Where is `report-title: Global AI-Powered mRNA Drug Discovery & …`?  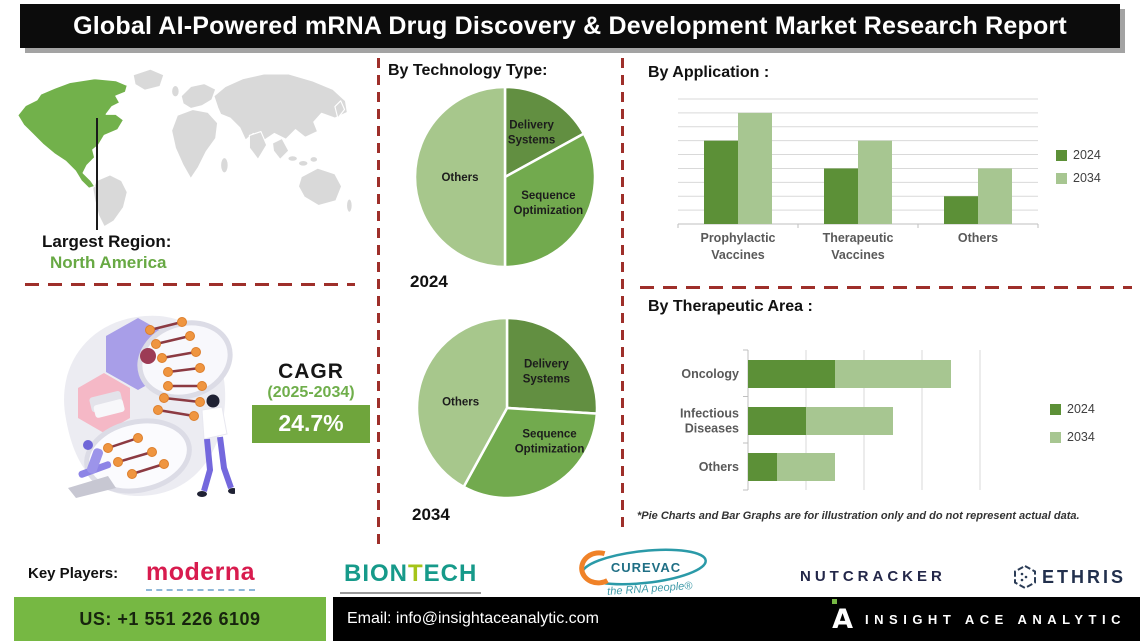 report-title: Global AI-Powered mRNA Drug Discovery & … is located at coordinates (570, 25).